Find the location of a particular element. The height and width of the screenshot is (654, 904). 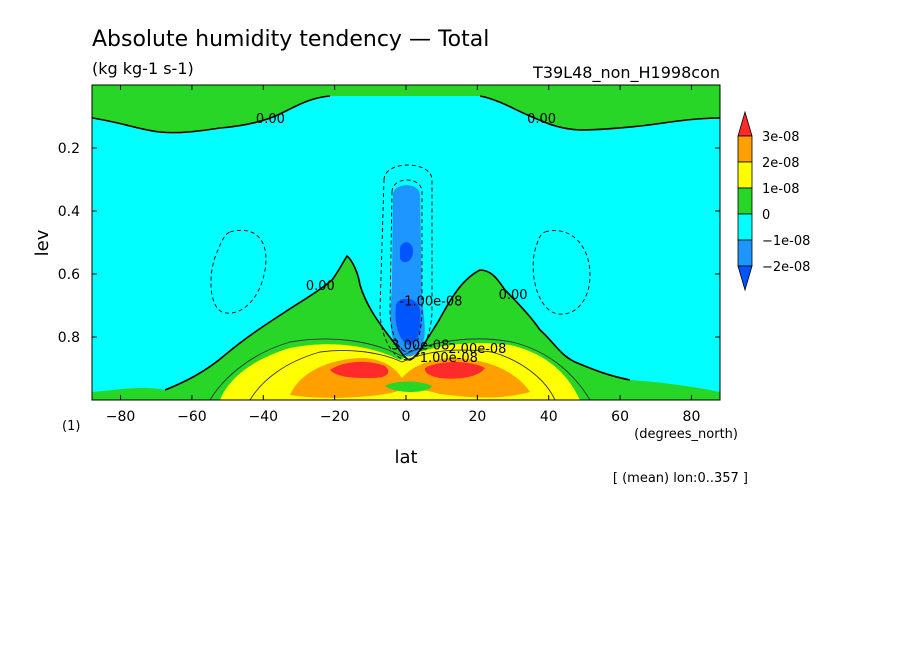

x-tick-label: −20 is located at coordinates (335, 417).